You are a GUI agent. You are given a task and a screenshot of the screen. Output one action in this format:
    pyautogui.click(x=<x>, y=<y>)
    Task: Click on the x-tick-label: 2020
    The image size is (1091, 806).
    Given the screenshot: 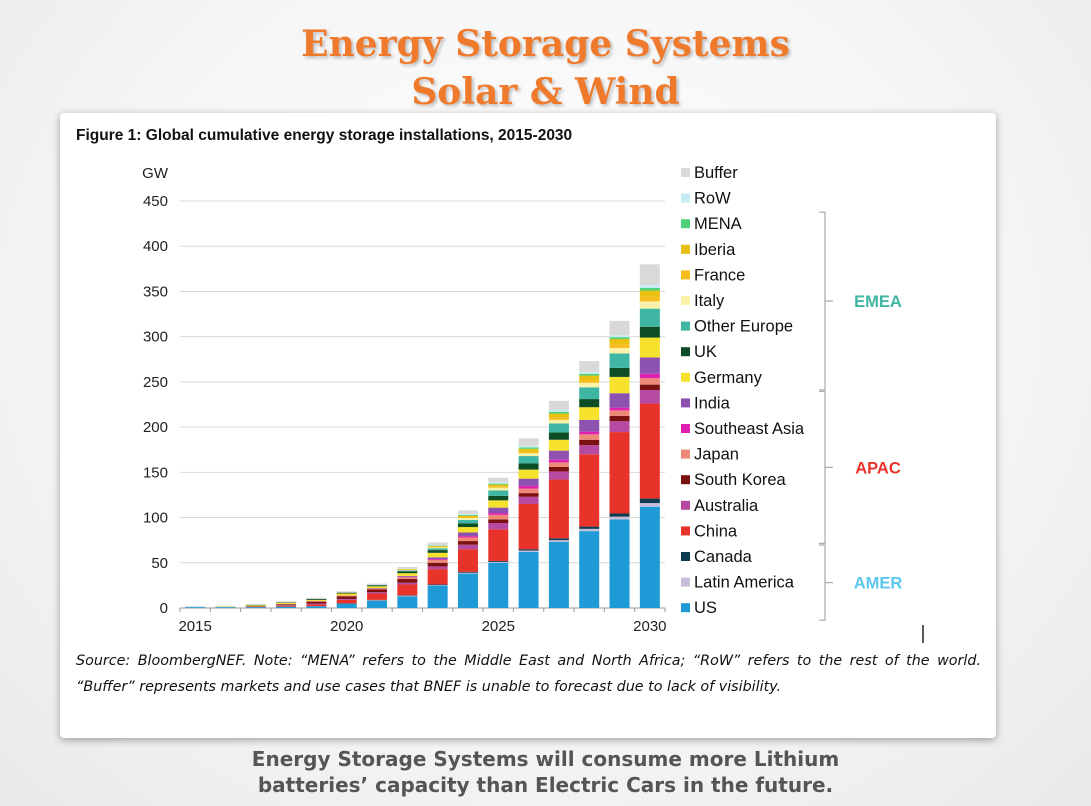 What is the action you would take?
    pyautogui.click(x=346, y=626)
    